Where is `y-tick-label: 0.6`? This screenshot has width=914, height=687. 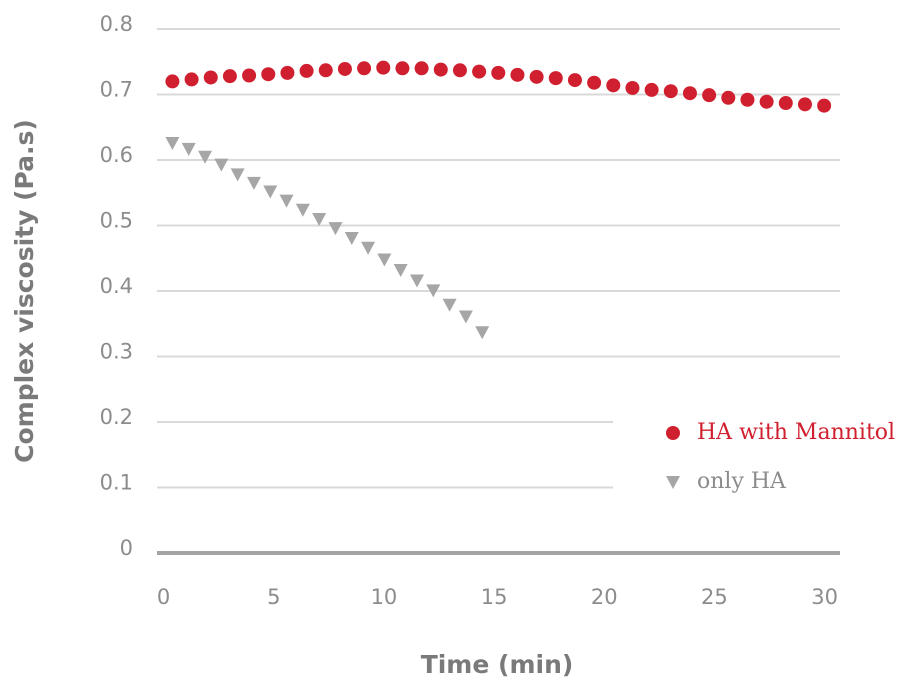
y-tick-label: 0.6 is located at coordinates (116, 155).